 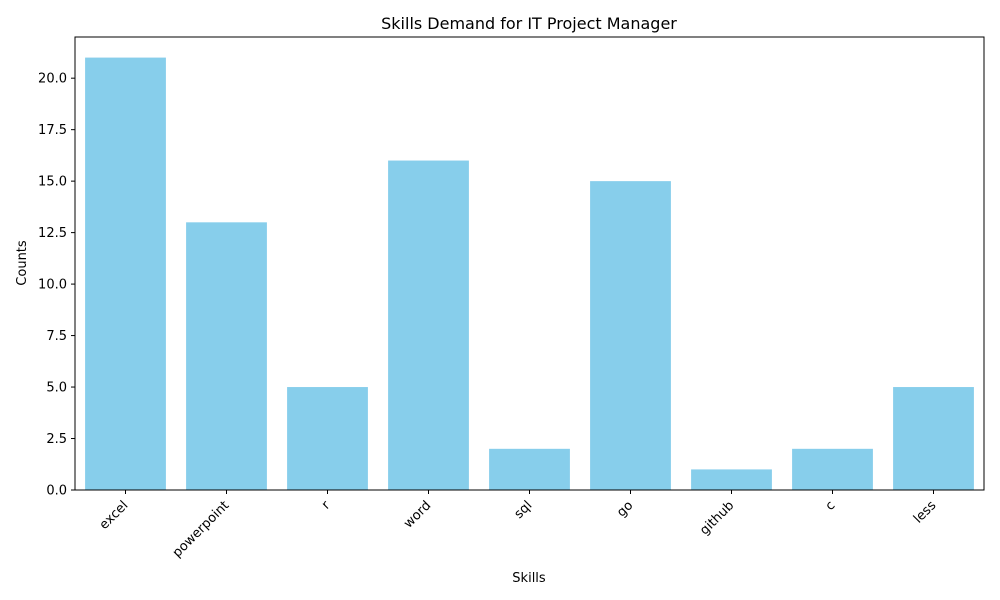 What do you see at coordinates (52, 285) in the screenshot?
I see `y-tick-label-4: 10.0` at bounding box center [52, 285].